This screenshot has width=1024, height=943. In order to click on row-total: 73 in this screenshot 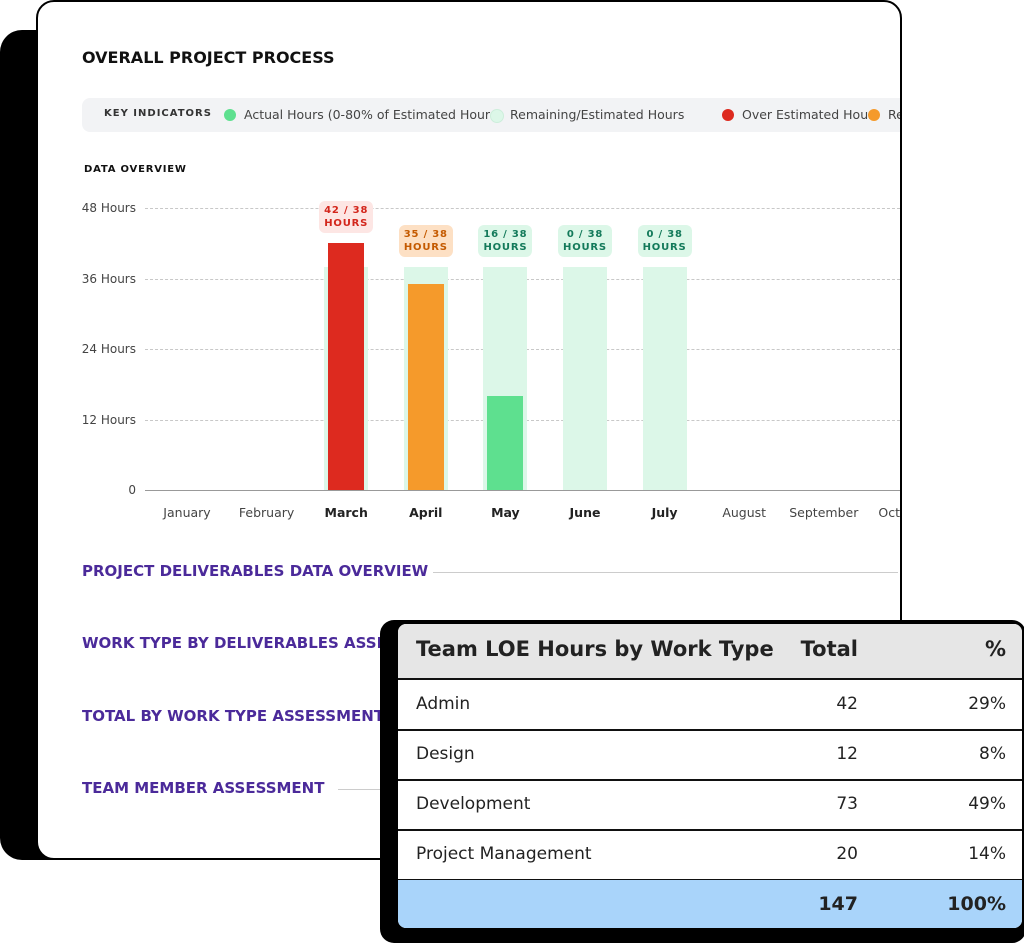, I will do `click(847, 804)`.